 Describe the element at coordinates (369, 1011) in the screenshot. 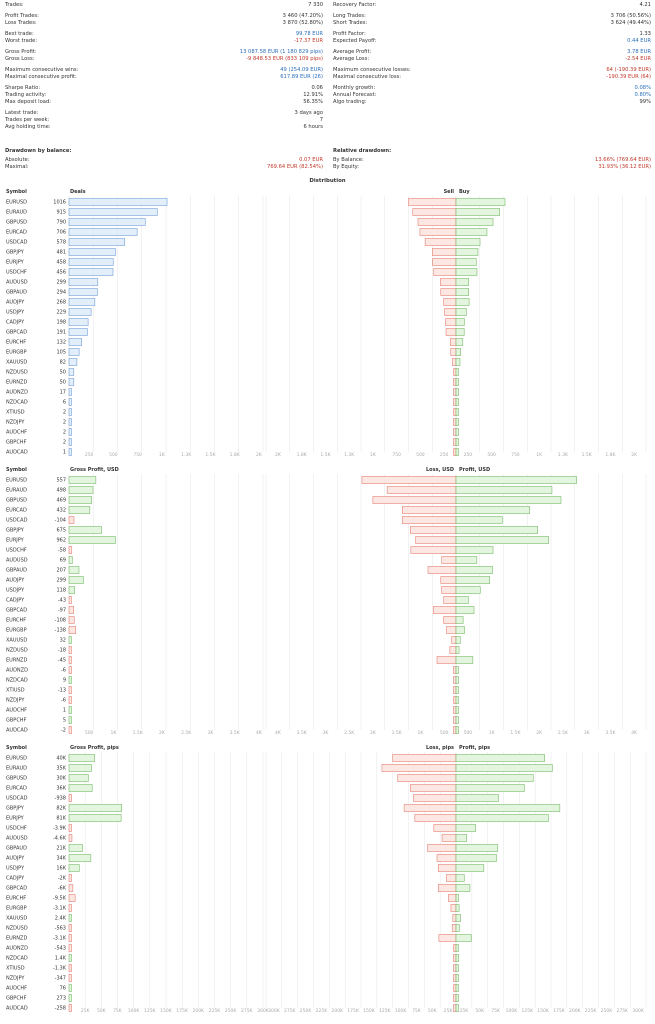

I see `right-axis-tick: 150K` at that location.